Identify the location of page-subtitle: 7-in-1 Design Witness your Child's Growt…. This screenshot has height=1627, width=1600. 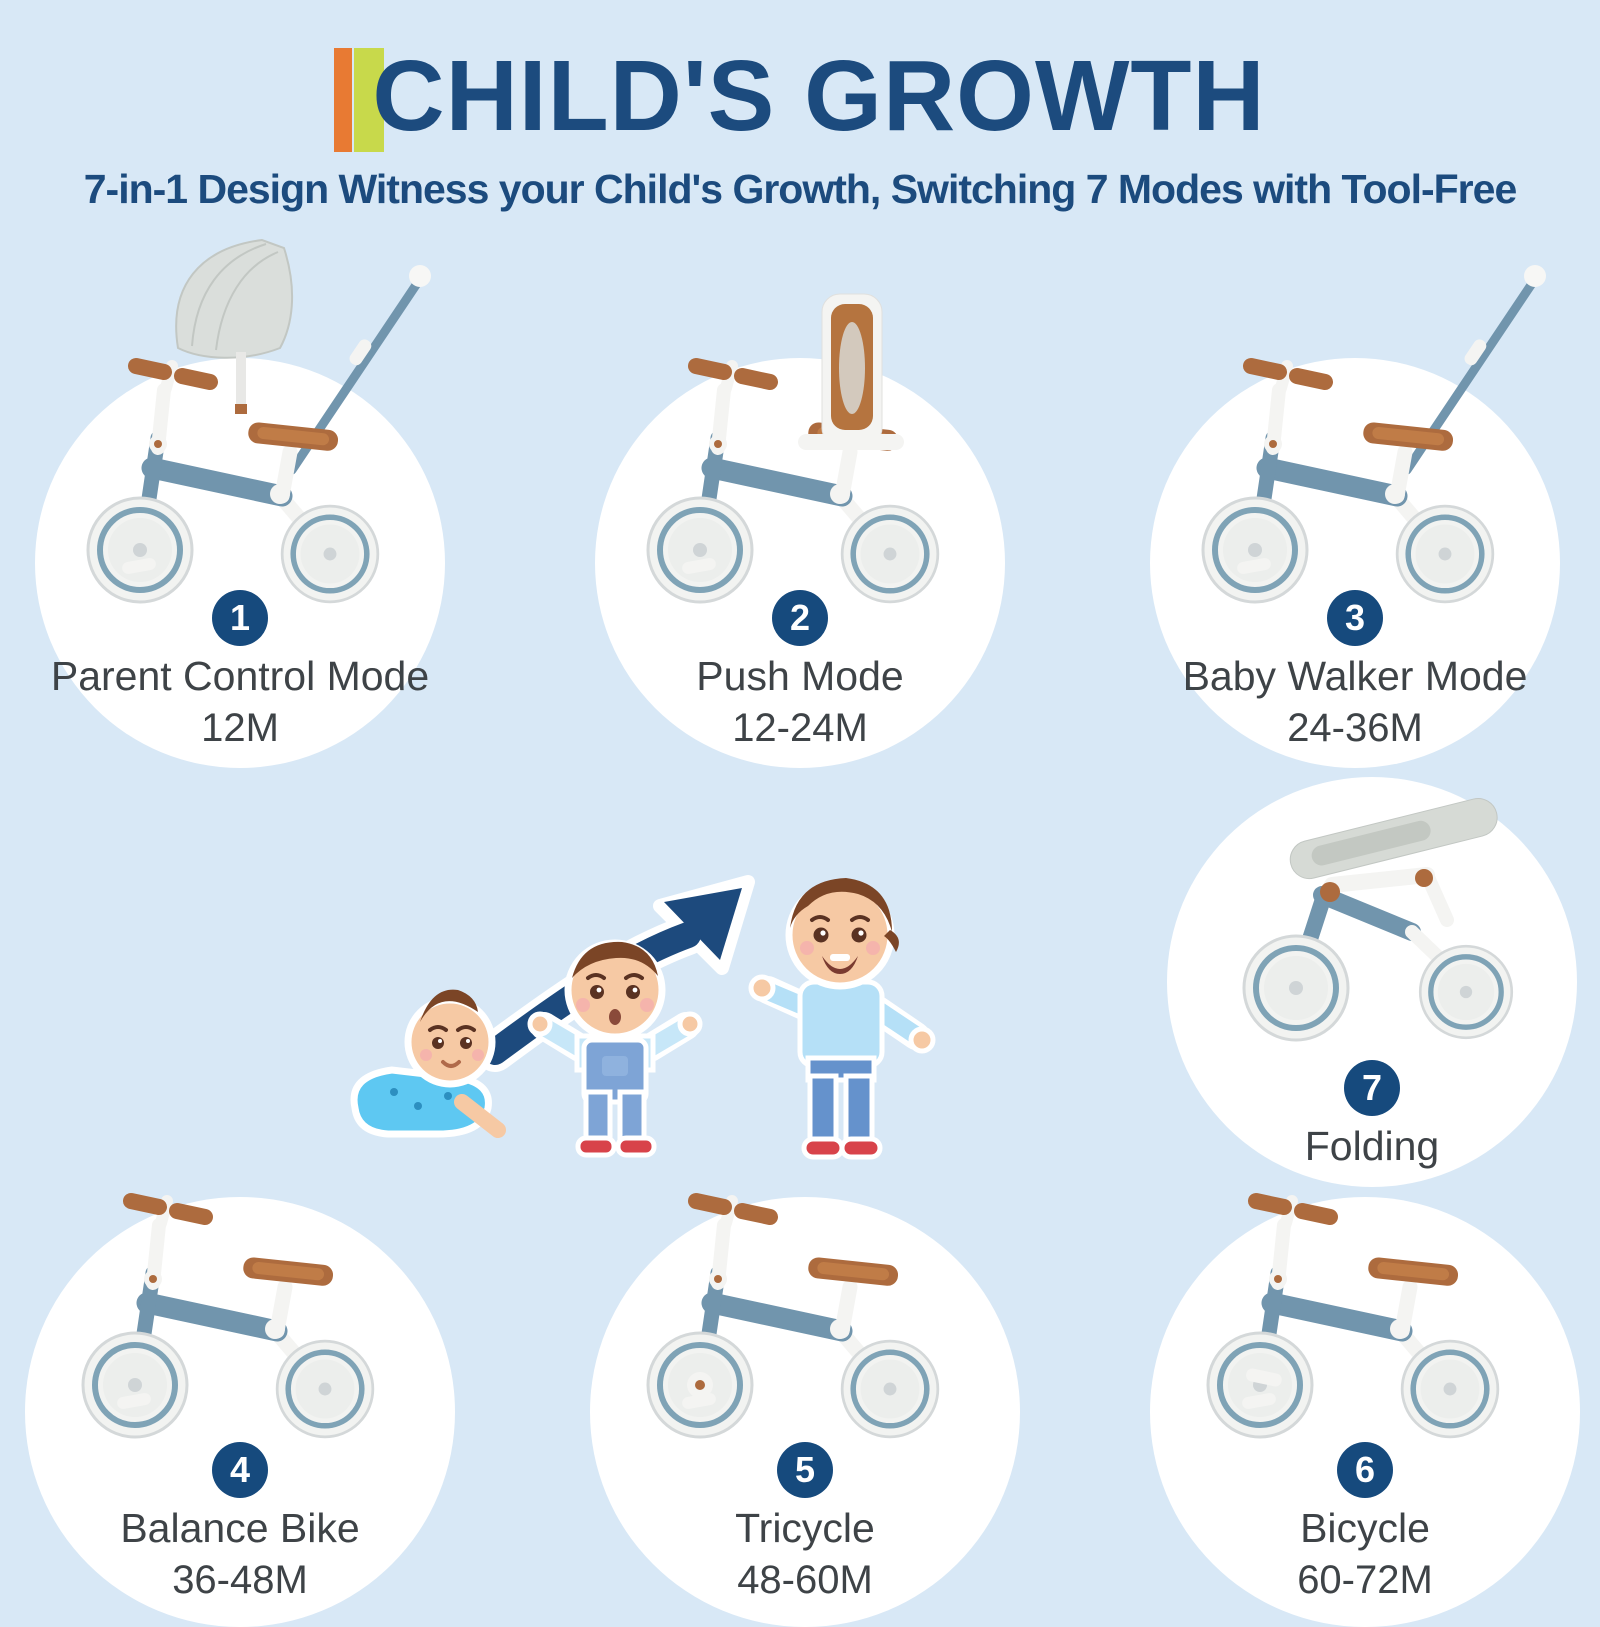
(800, 189).